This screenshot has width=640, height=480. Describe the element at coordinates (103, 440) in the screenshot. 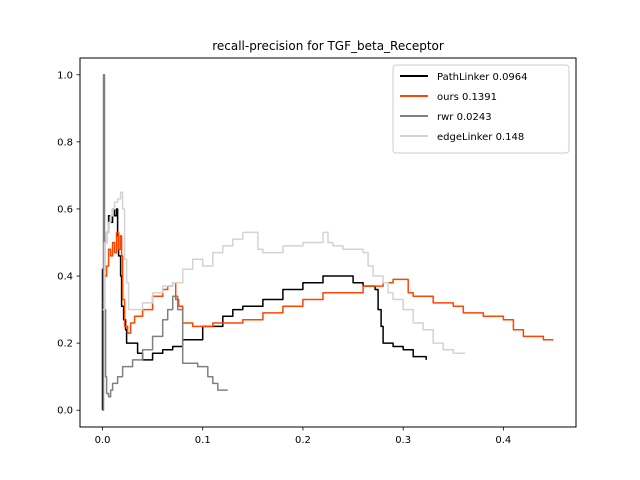

I see `x-tick-label: 0.0` at that location.